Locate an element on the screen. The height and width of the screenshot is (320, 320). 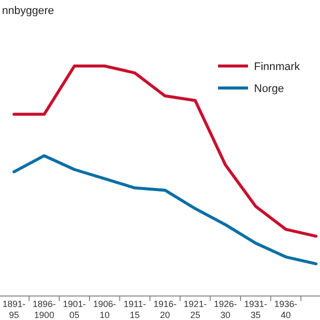
x-tick-label: 1921-25 is located at coordinates (195, 309).